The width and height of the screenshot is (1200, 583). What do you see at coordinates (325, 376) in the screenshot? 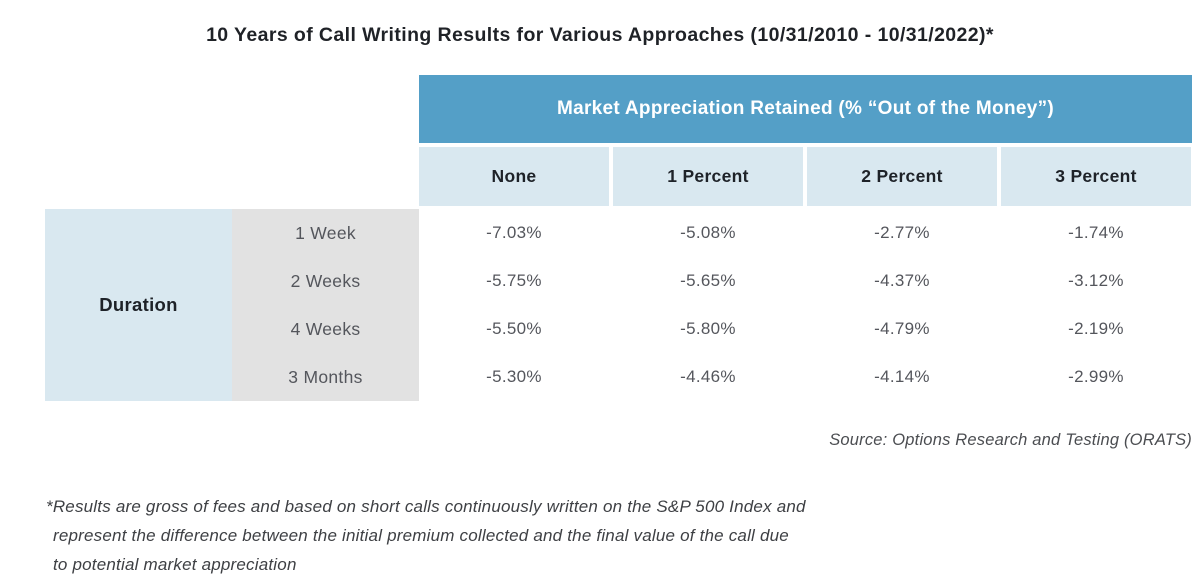
I see `row-label-3-months: 3 Months` at bounding box center [325, 376].